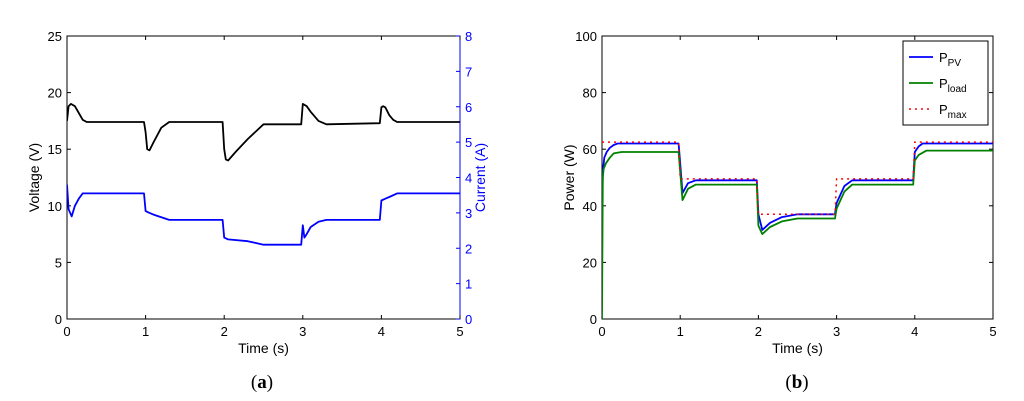  I want to click on y-axis-label: Power (W), so click(569, 177).